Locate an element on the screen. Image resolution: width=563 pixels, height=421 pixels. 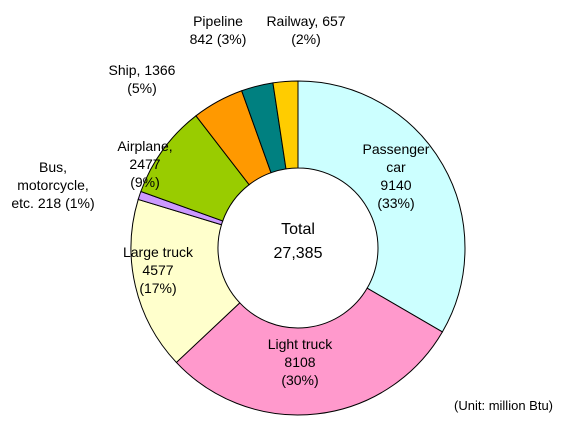
value-label: 9140 is located at coordinates (396, 185).